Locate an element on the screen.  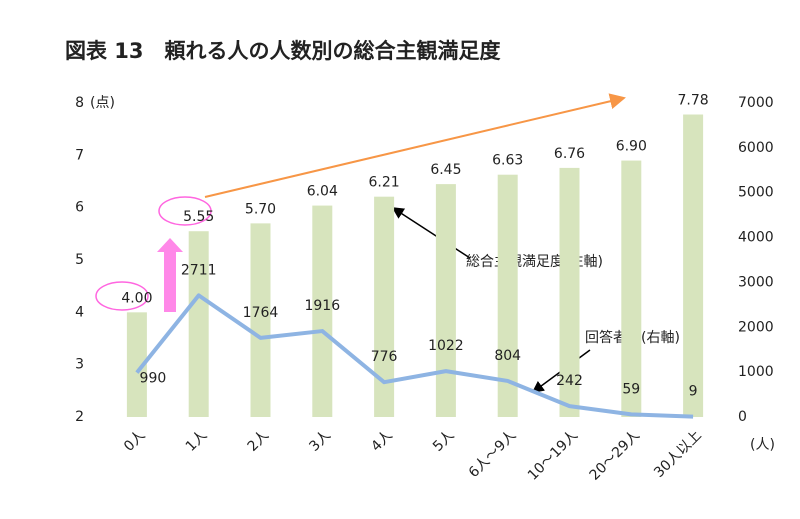
line-value-label: 1916 is located at coordinates (322, 306).